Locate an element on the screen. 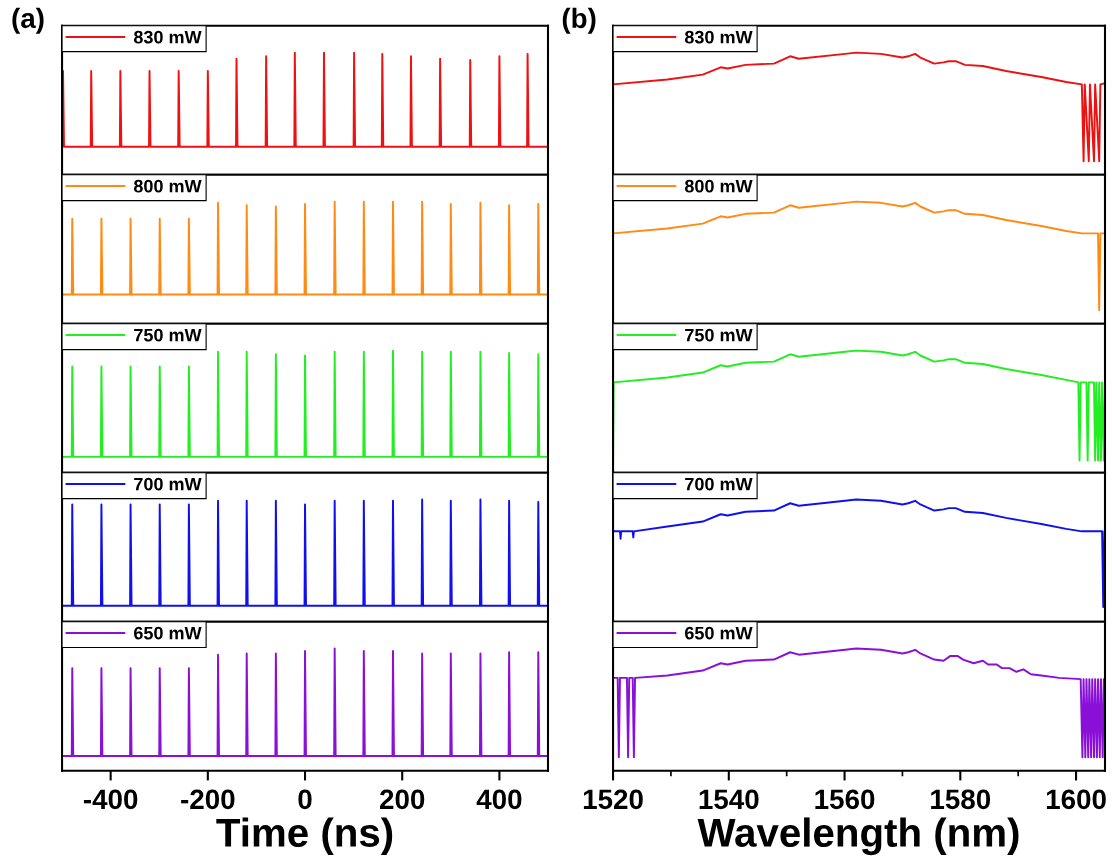 The height and width of the screenshot is (859, 1112). x-tick-label: -200 is located at coordinates (208, 799).